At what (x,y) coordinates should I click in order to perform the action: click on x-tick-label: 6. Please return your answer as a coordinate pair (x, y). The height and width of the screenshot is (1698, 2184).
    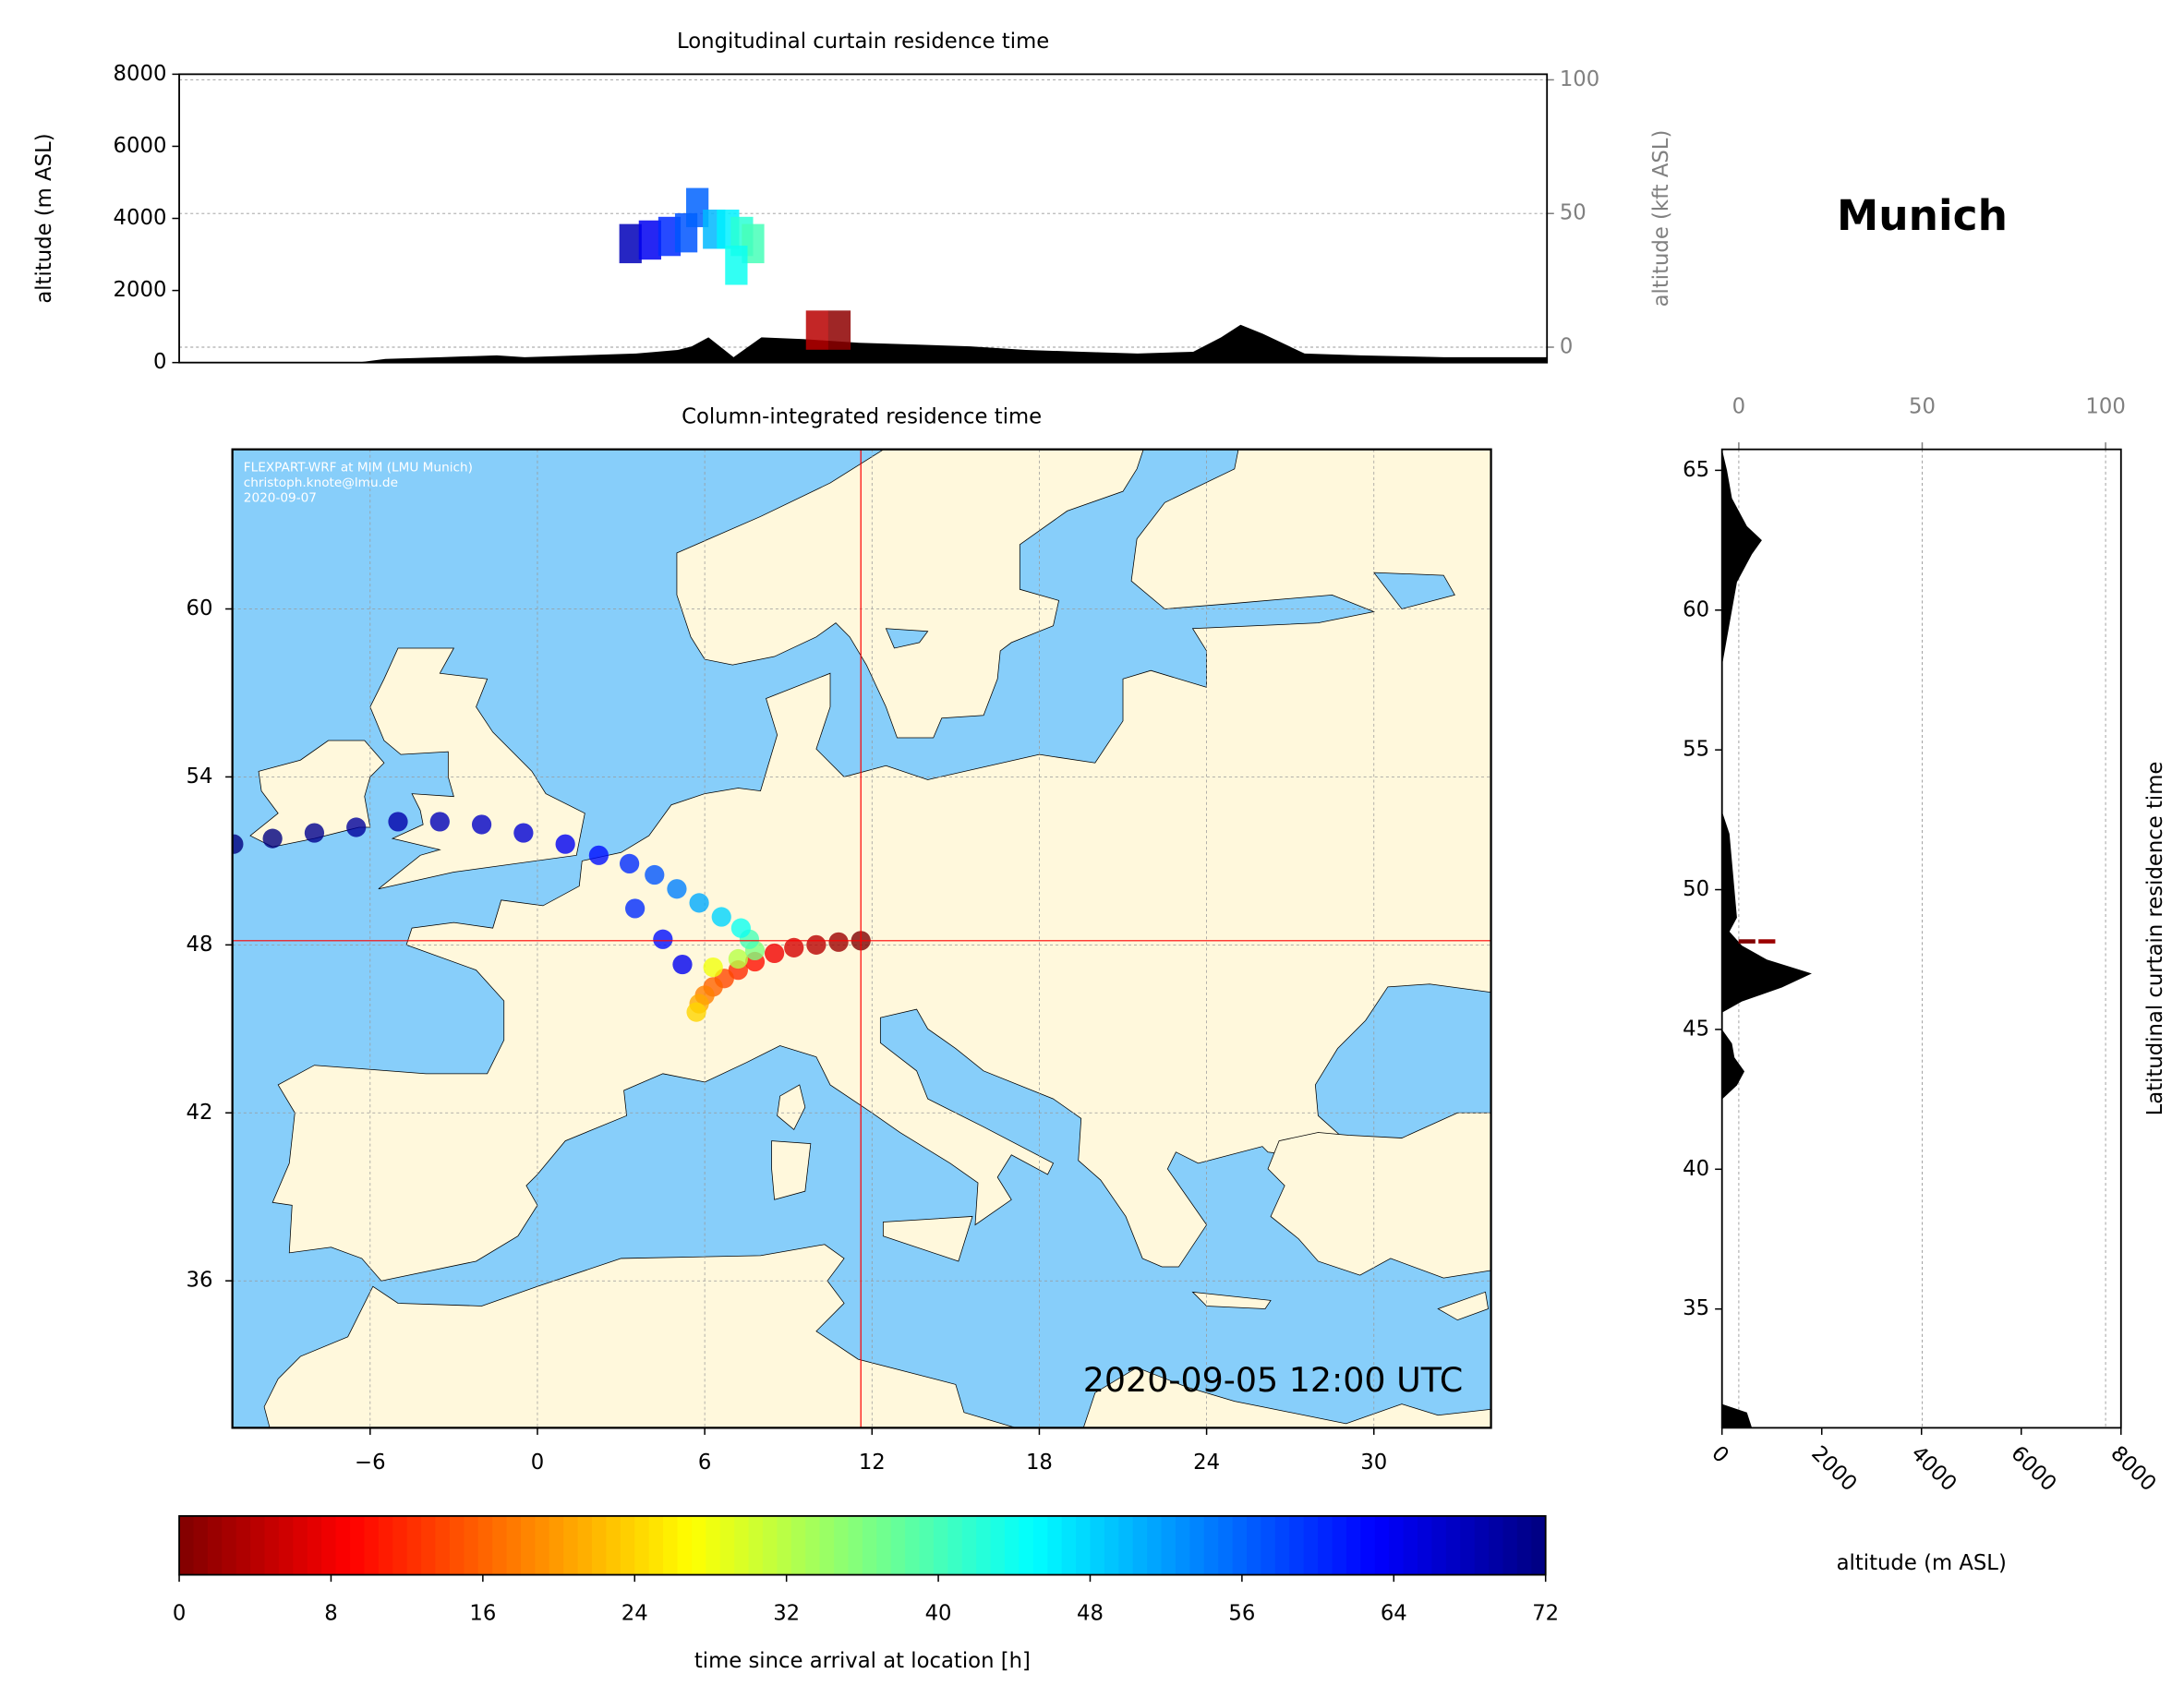
    Looking at the image, I should click on (704, 1463).